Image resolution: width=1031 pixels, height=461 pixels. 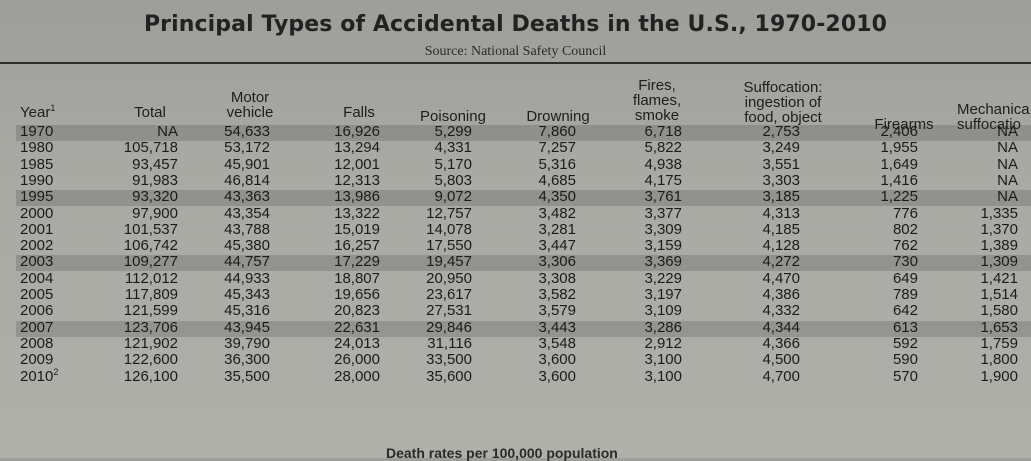 I want to click on cell-poison: 23,617, so click(x=449, y=294).